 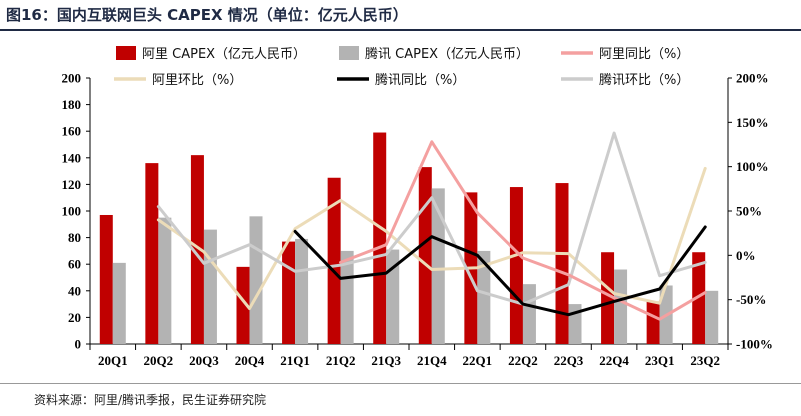 What do you see at coordinates (420, 80) in the screenshot?
I see `legend-tencent-yoy-label: 腾讯同比（%）` at bounding box center [420, 80].